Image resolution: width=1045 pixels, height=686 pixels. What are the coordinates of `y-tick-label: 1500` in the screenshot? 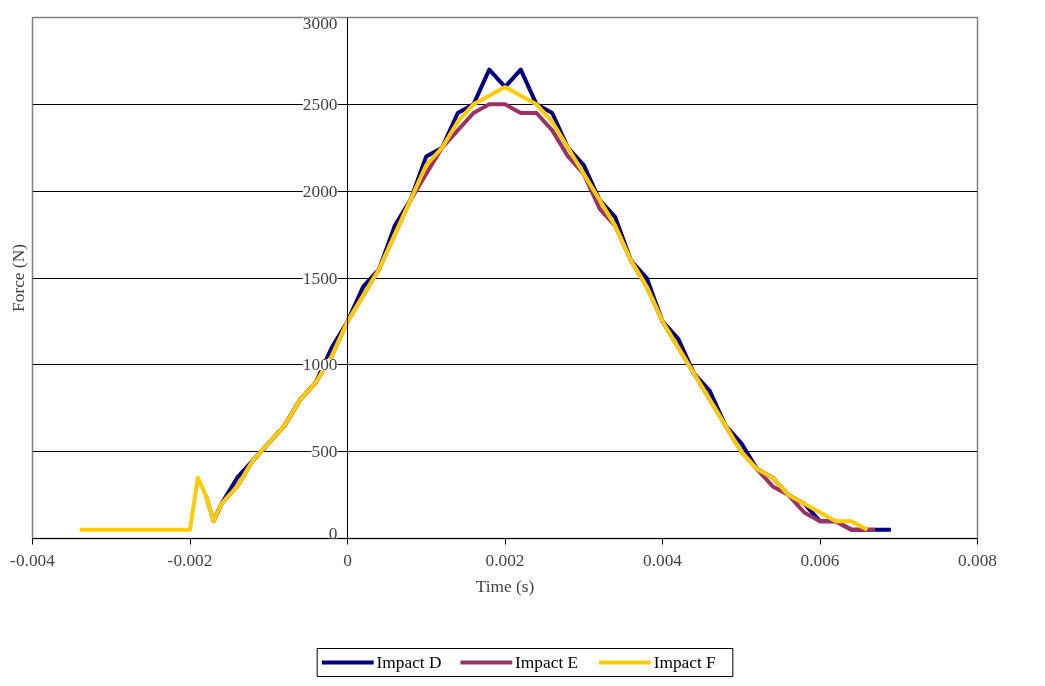 It's located at (320, 278).